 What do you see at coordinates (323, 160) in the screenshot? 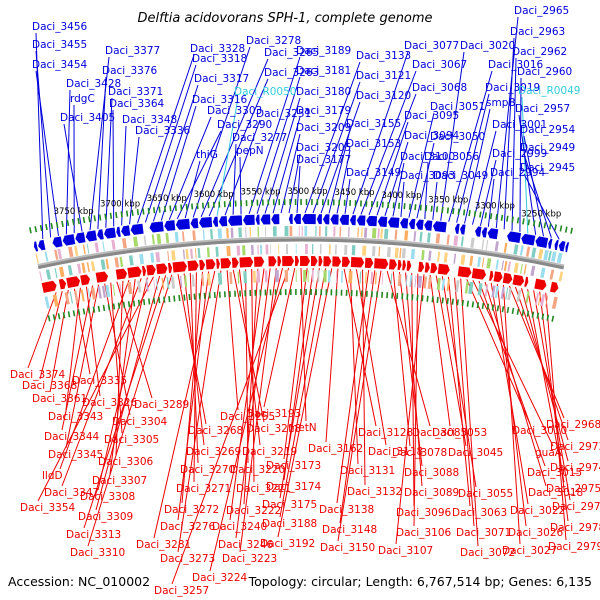
I see `gene-label-top: Daci_3177` at bounding box center [323, 160].